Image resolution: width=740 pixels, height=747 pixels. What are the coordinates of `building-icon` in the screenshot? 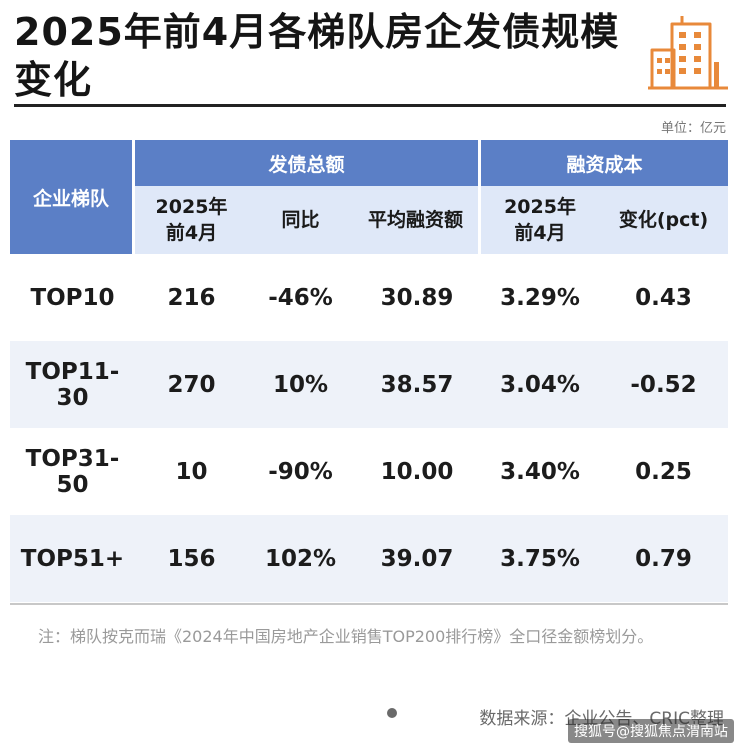 It's located at (688, 53).